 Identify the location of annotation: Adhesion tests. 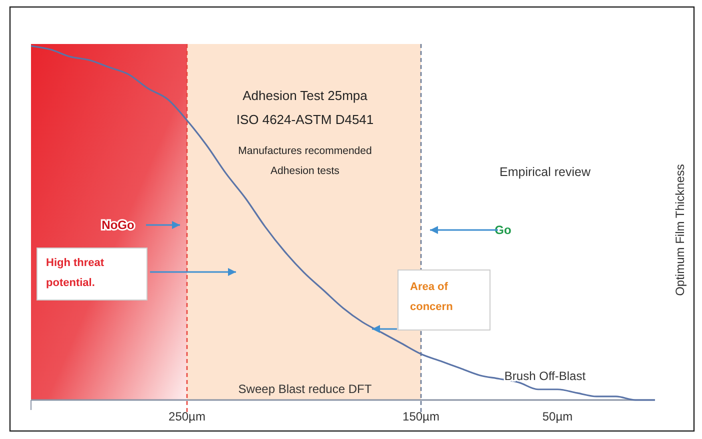
(305, 171).